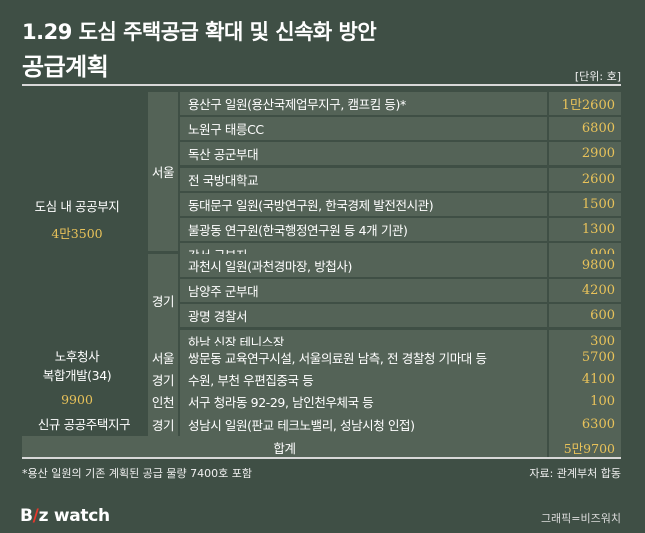 This screenshot has width=645, height=533. I want to click on group-label-old-office: 노후청사 복합개발(34) 9900, so click(77, 378).